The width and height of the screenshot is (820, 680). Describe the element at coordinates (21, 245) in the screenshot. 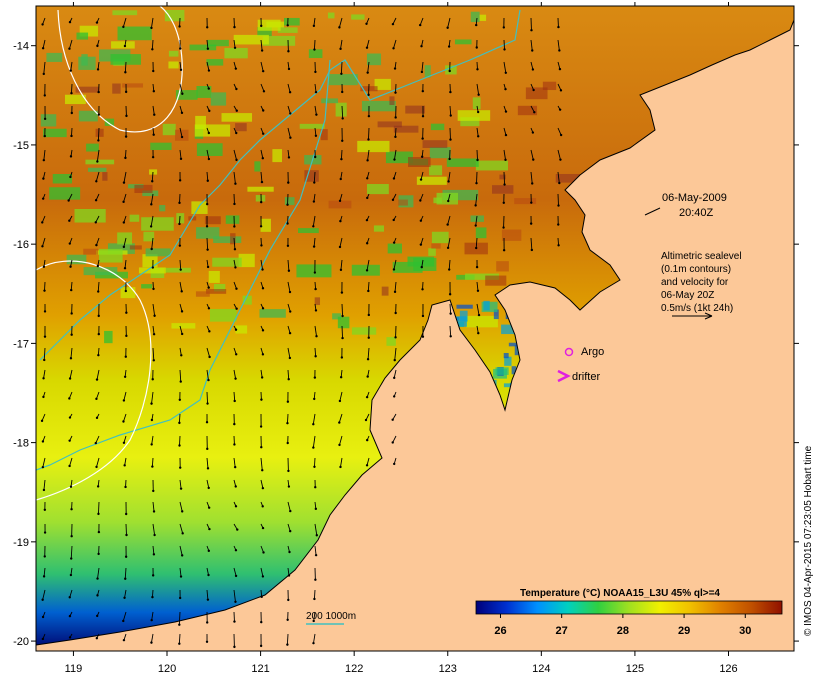

I see `y-tick-label: -16` at that location.